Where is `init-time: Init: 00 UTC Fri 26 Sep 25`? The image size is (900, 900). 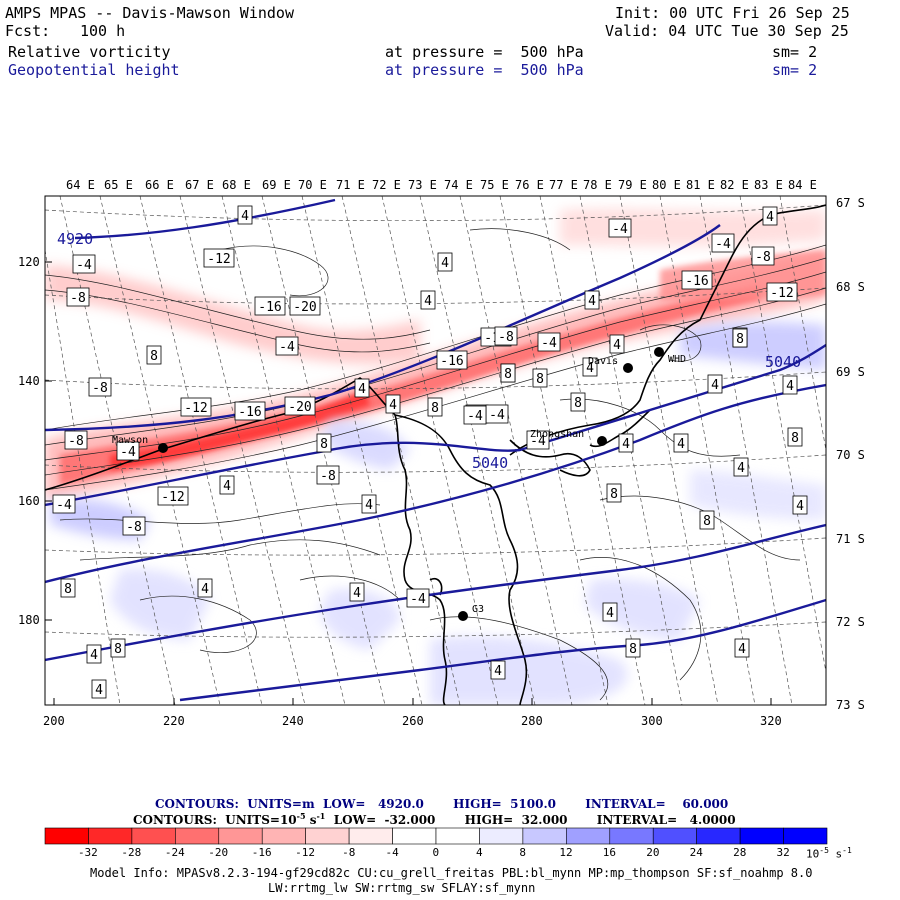 init-time: Init: 00 UTC Fri 26 Sep 25 is located at coordinates (732, 13).